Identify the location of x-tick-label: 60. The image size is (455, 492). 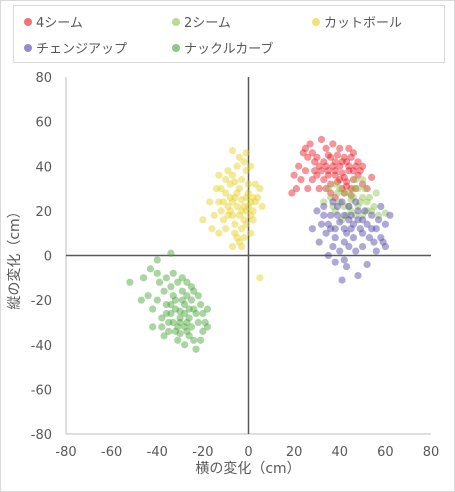
(385, 452).